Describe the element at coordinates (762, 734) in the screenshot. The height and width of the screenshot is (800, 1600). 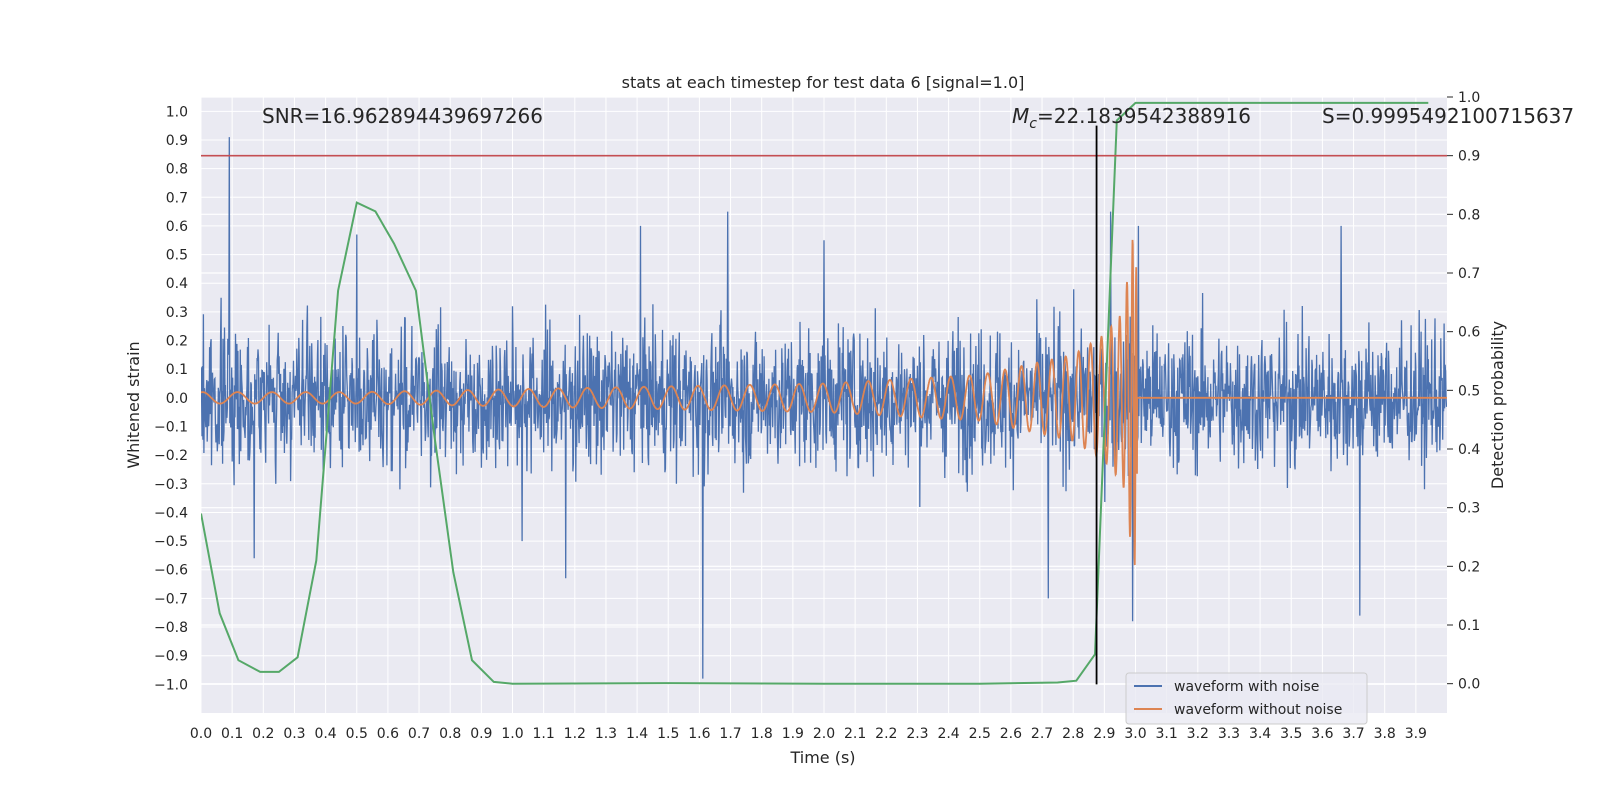
I see `x-tick-label: 1.8` at that location.